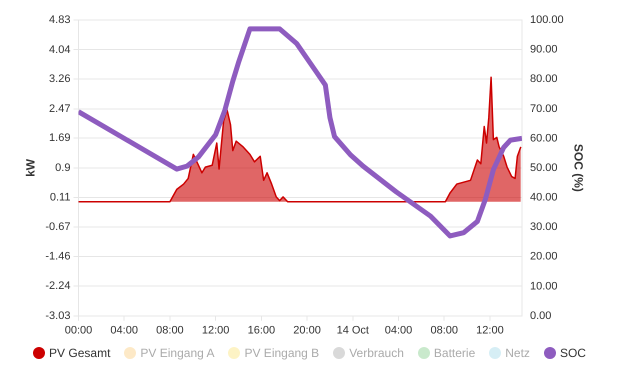 The width and height of the screenshot is (619, 390). What do you see at coordinates (541, 316) in the screenshot?
I see `y2-tick-label: 0.00` at bounding box center [541, 316].